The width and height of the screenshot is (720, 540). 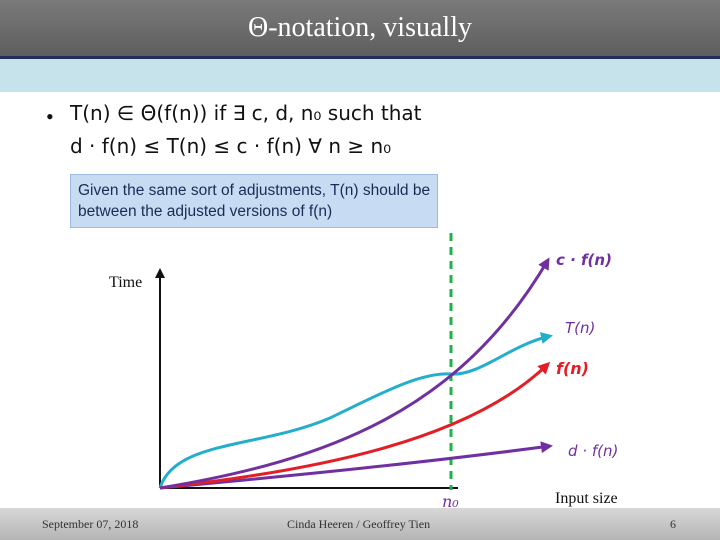 I want to click on definition-line-1: T(n) ∈ Θ(f(n)) if ∃ c, d, n₀ such that, so click(x=246, y=113).